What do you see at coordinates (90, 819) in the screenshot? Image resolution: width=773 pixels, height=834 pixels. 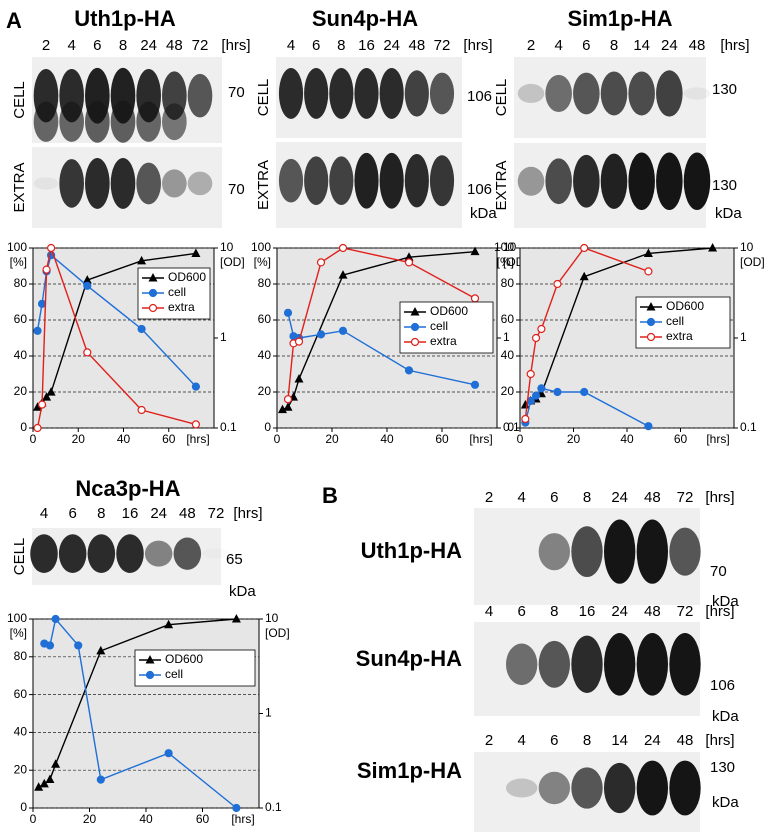 I see `x-tick-label: 20` at bounding box center [90, 819].